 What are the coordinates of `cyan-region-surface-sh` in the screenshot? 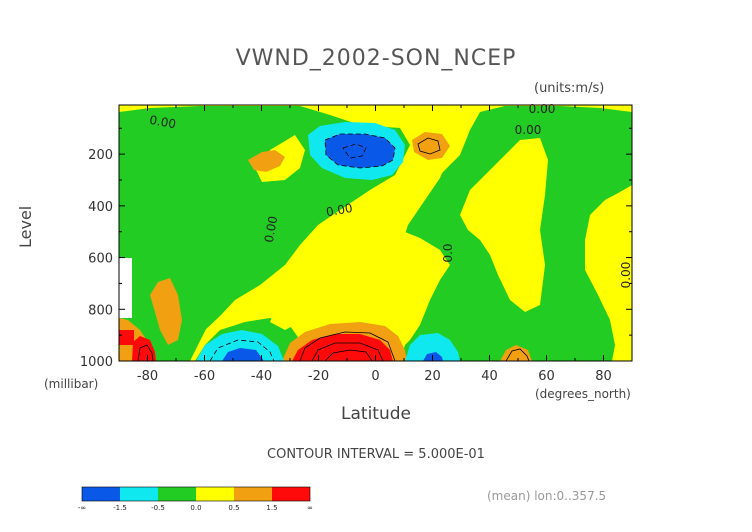 It's located at (240, 345).